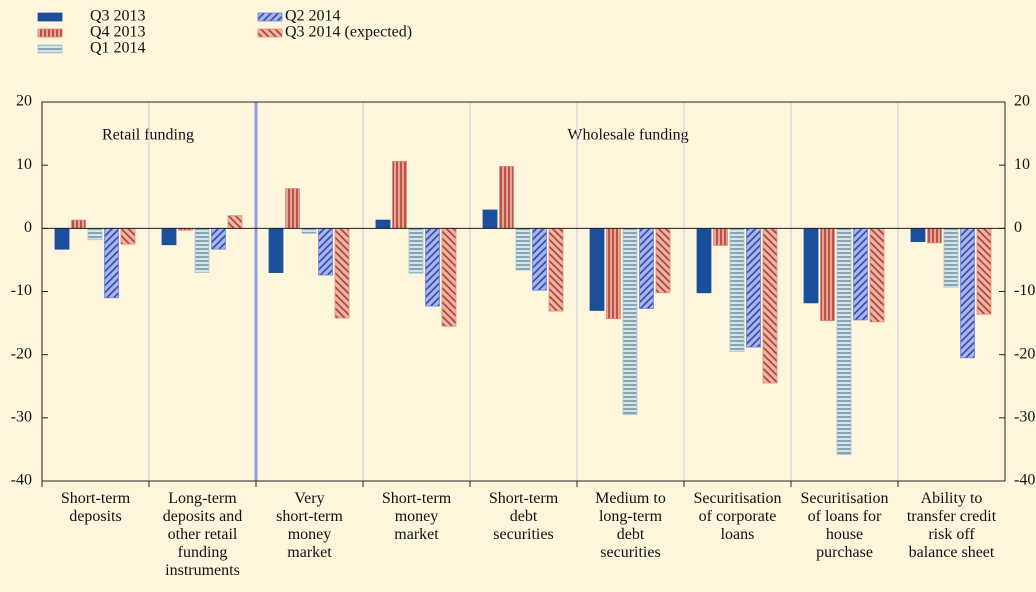 Image resolution: width=1036 pixels, height=592 pixels. What do you see at coordinates (1024, 353) in the screenshot?
I see `y2-tick-label: -20` at bounding box center [1024, 353].